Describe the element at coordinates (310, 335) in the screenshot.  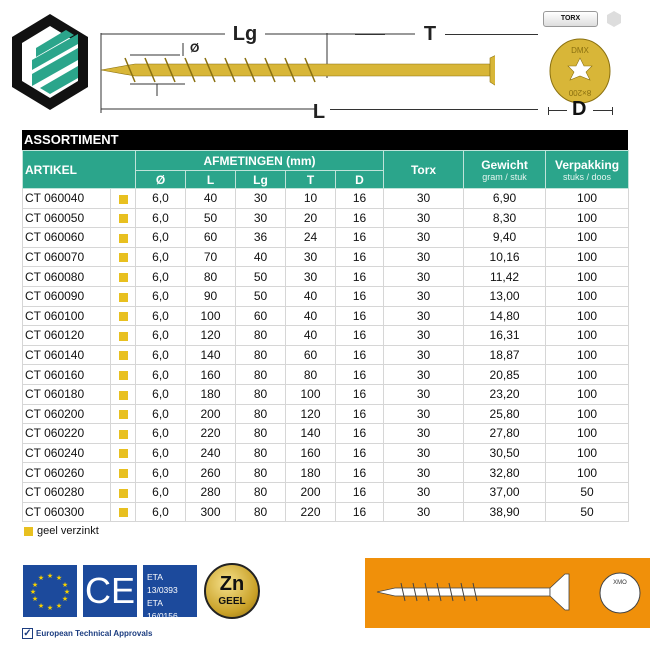
I see `cell-t: 40` at that location.